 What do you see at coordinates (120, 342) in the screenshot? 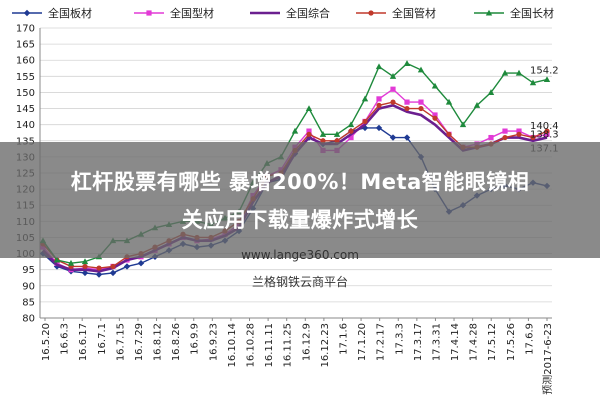
I see `x-tick-label: 16.7.15` at bounding box center [120, 342].